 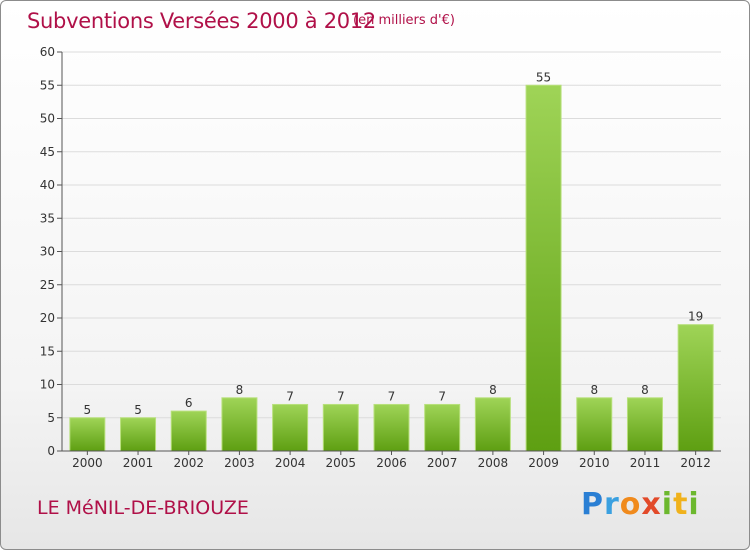 I want to click on x-tick-label: 2009, so click(x=543, y=463).